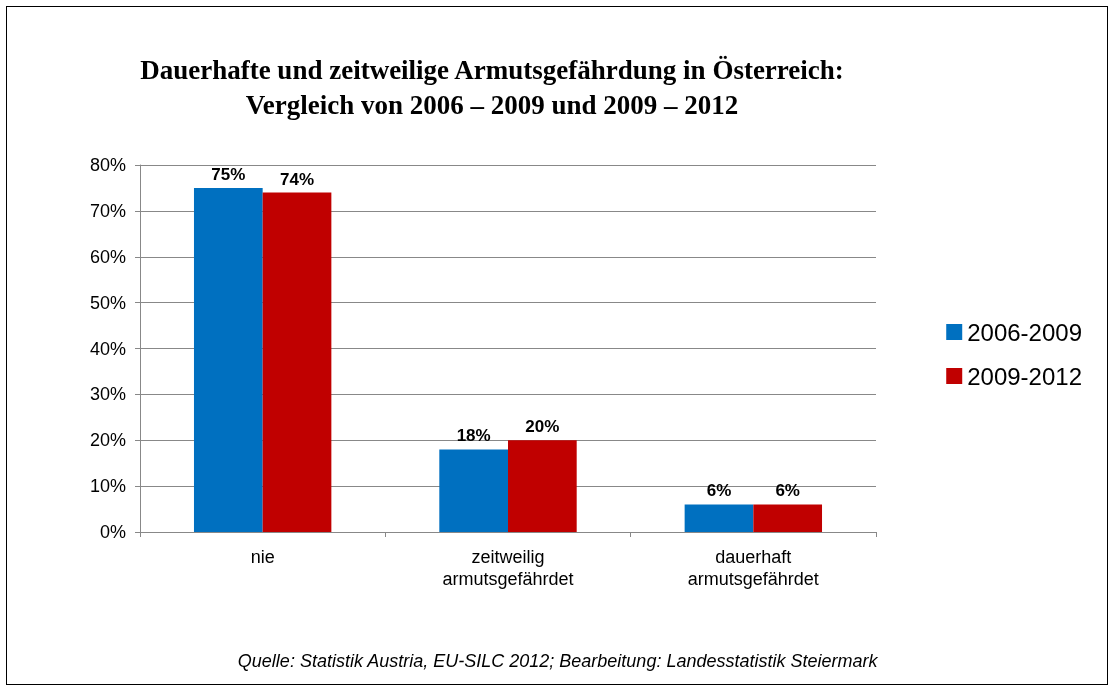  What do you see at coordinates (508, 568) in the screenshot?
I see `x-tick-label: zeitweilig armutsgefährdet` at bounding box center [508, 568].